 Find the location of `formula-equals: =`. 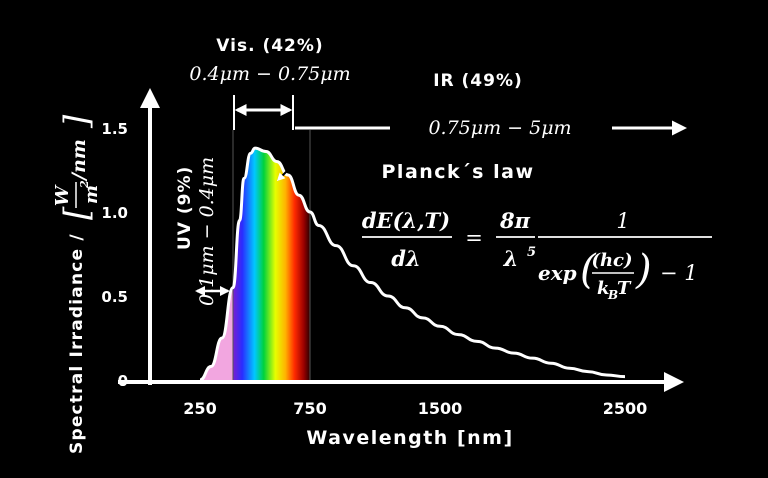

formula-equals: = is located at coordinates (474, 238).